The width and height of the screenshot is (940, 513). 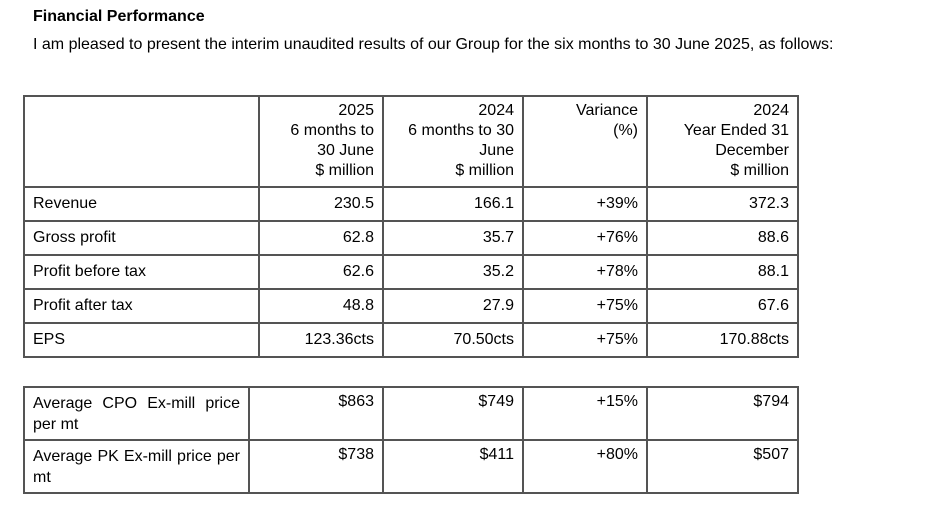 I want to click on value-2025-h1: 48.8, so click(x=321, y=306).